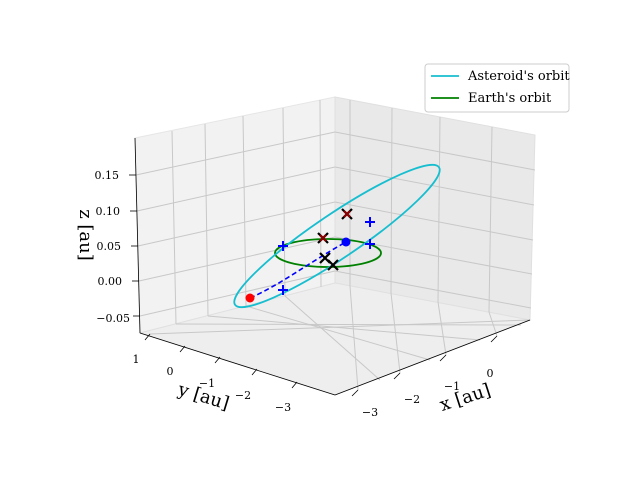 The image size is (640, 480). I want to click on y-tick-label: −2, so click(243, 395).